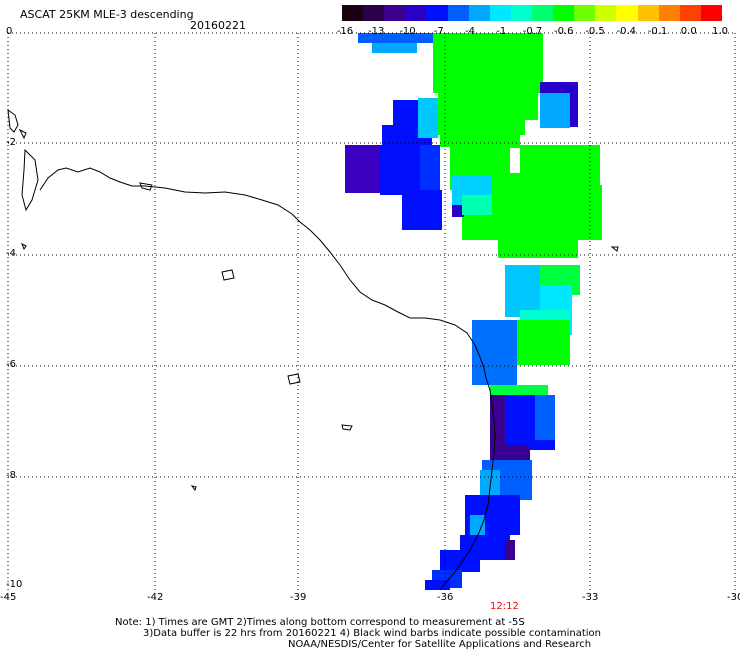  Describe the element at coordinates (688, 31) in the screenshot. I see `colorbar-label: 0.0` at that location.